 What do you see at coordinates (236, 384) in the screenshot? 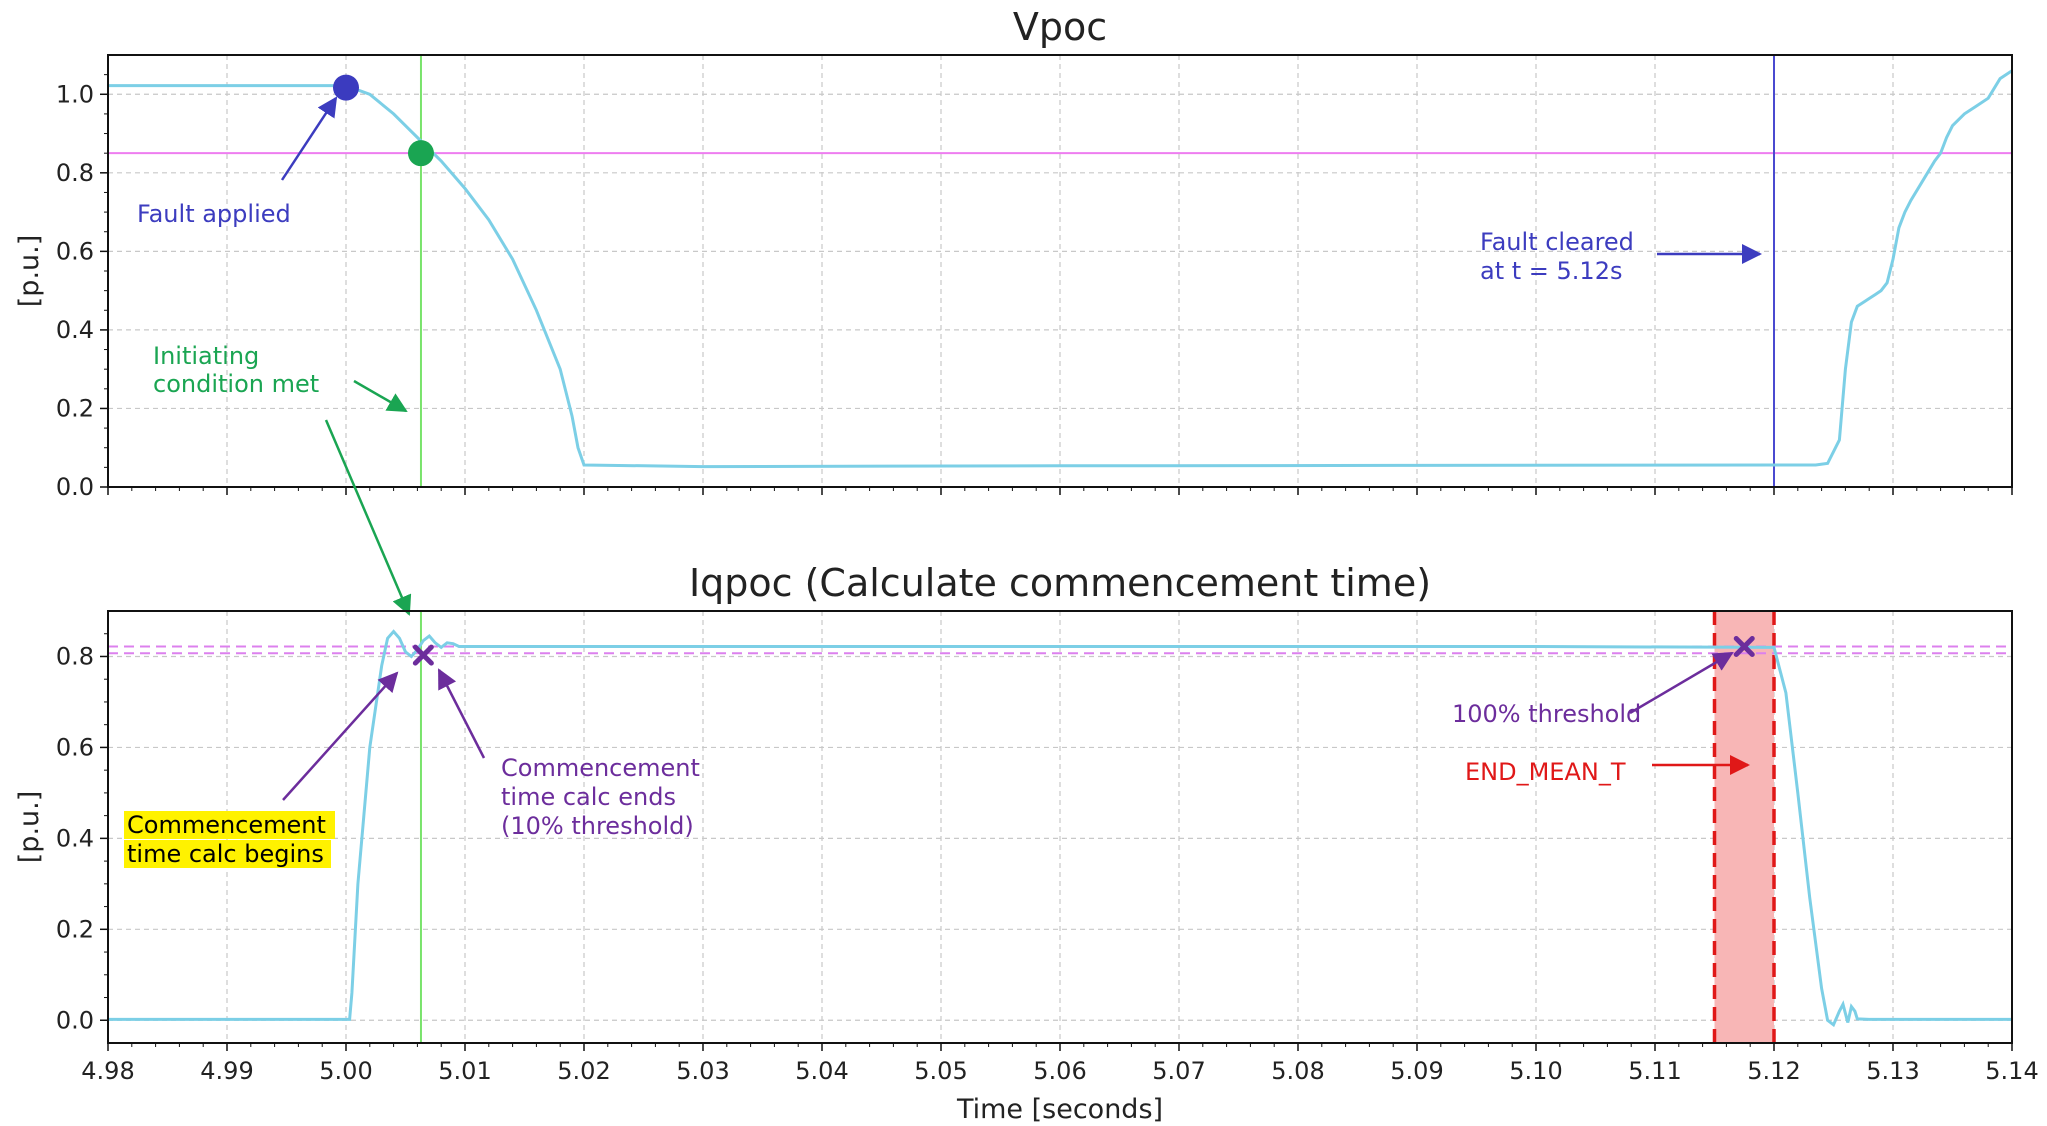
I see `initiating-label-line2: condition met` at bounding box center [236, 384].